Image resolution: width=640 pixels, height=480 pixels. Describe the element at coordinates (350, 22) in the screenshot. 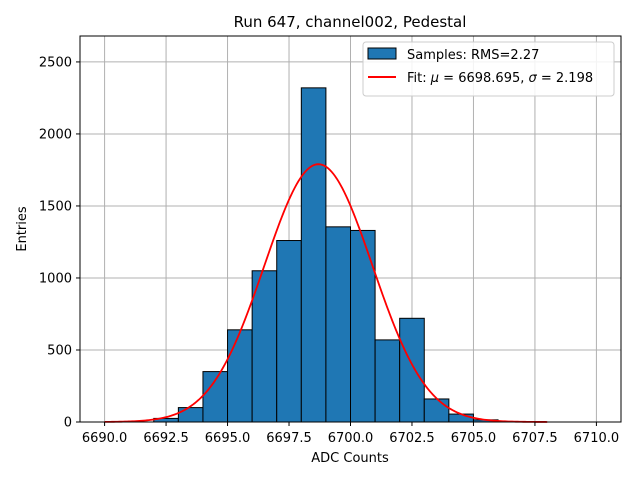

I see `chart-title: Run 647, channel002, Pedestal` at that location.